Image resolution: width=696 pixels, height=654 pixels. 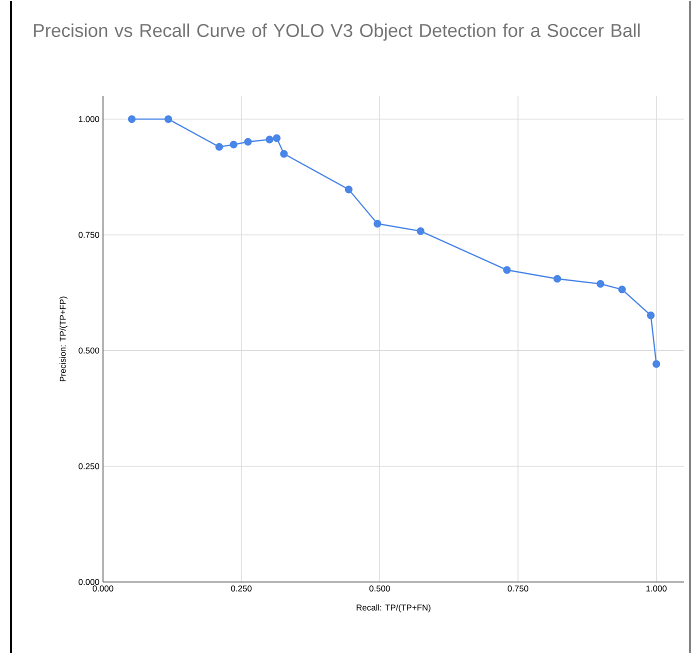 What do you see at coordinates (89, 466) in the screenshot?
I see `y-tick-label: 0.250` at bounding box center [89, 466].